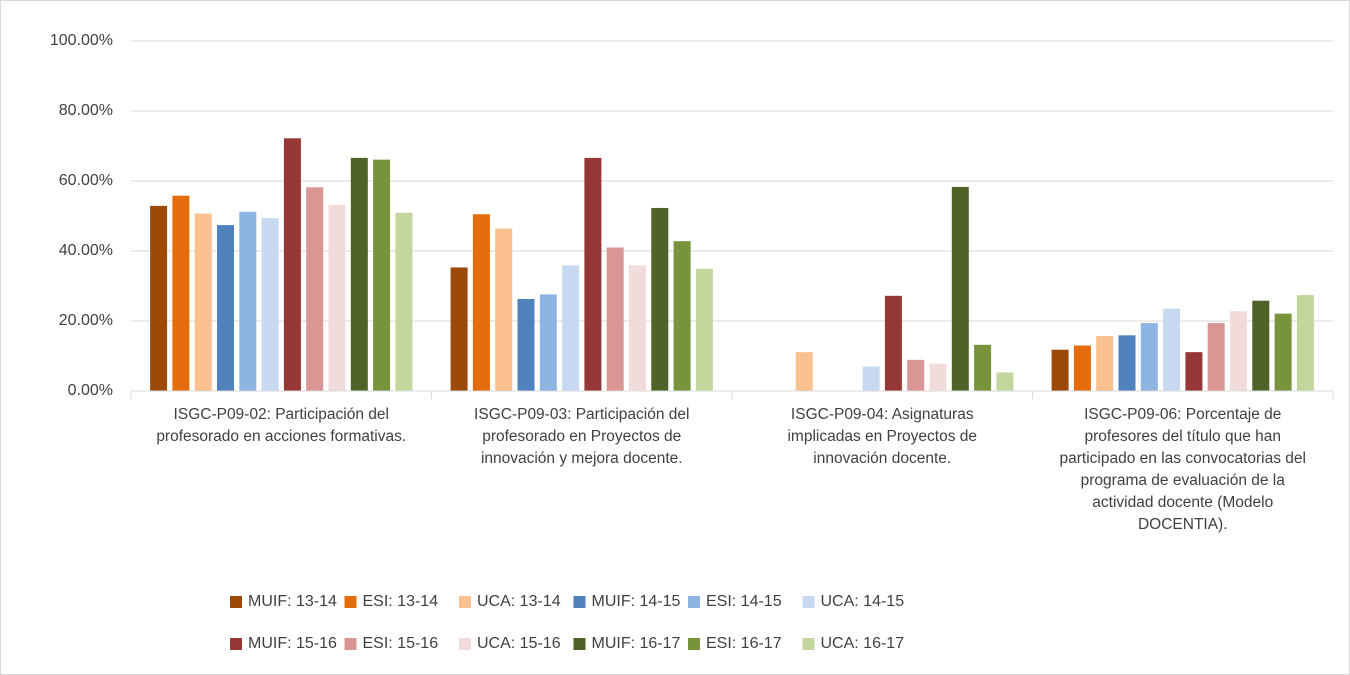 The width and height of the screenshot is (1350, 675). What do you see at coordinates (401, 643) in the screenshot?
I see `legend-label: ESI: 15-16` at bounding box center [401, 643].